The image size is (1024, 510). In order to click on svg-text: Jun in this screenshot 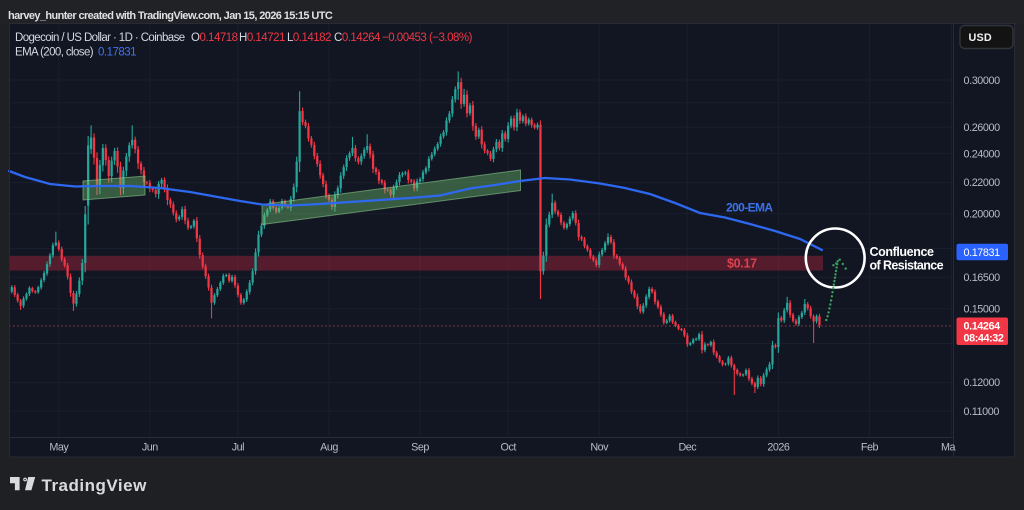, I will do `click(150, 448)`.